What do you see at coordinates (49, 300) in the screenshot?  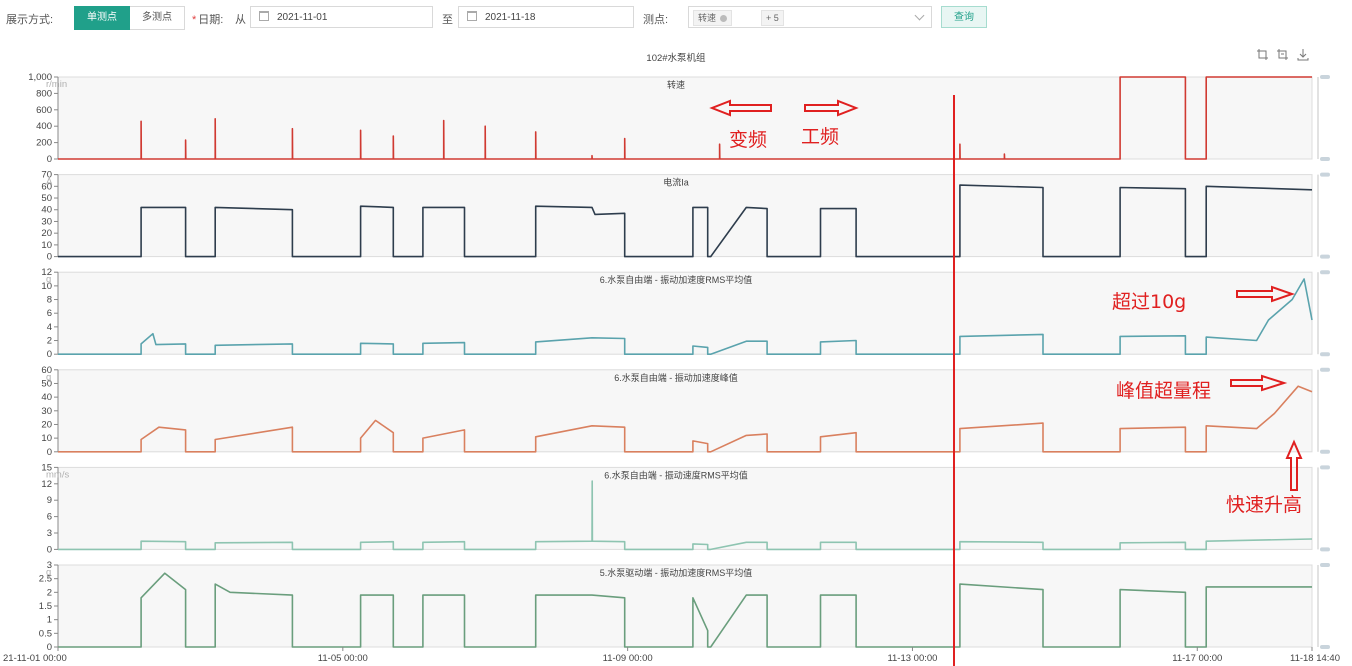 I see `y-tick-label: 8` at bounding box center [49, 300].